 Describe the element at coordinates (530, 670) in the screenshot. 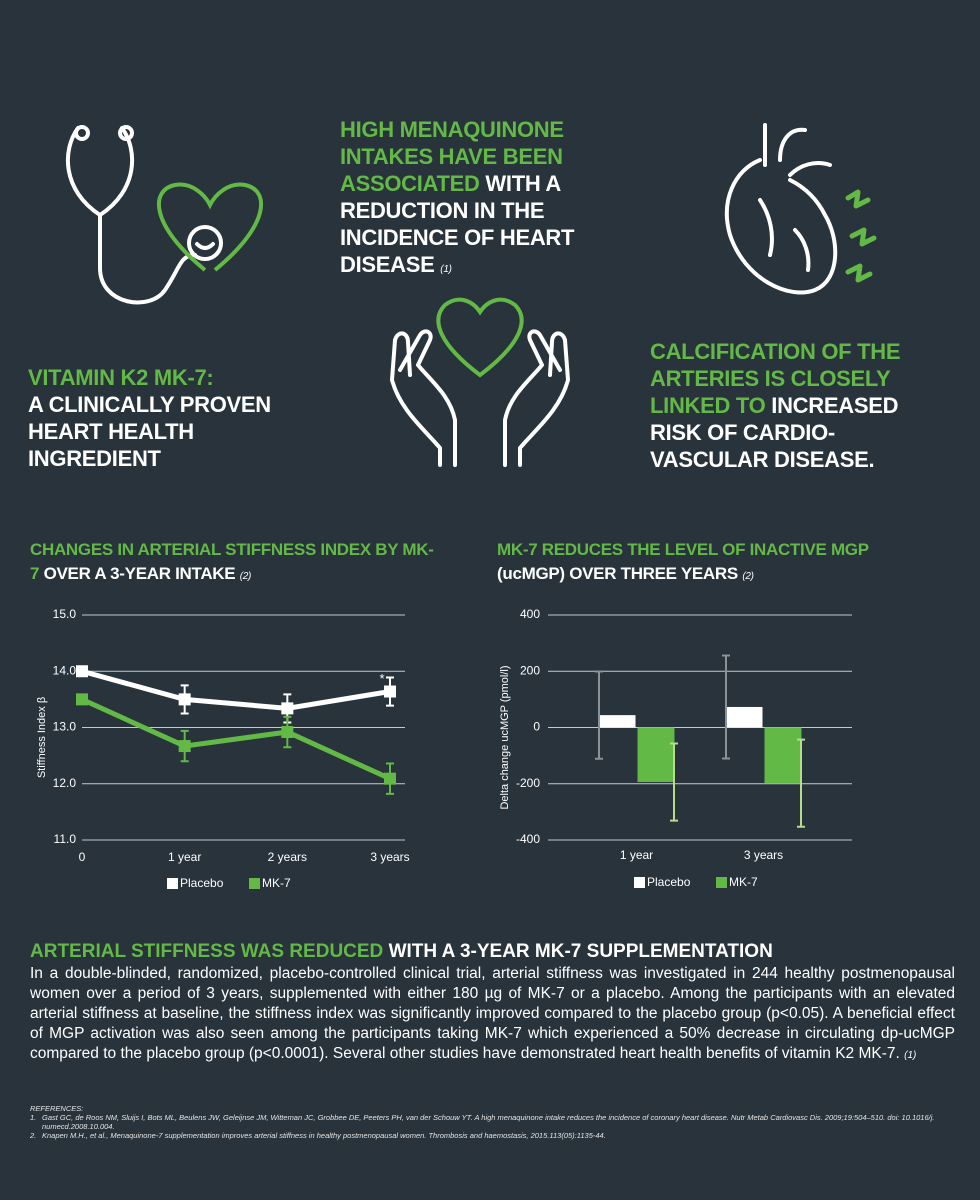

I see `y-tick-label: 200` at that location.